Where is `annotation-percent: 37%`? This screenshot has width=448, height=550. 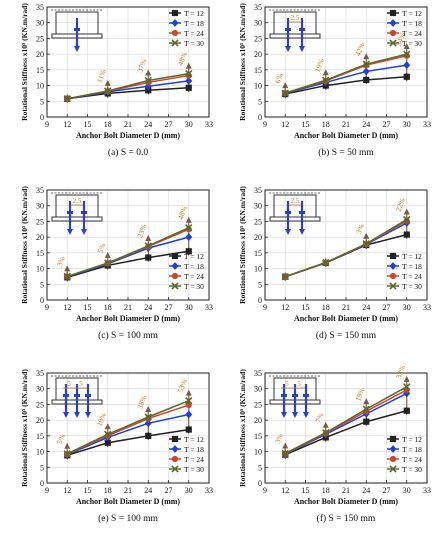 annotation-percent: 37% is located at coordinates (141, 66).